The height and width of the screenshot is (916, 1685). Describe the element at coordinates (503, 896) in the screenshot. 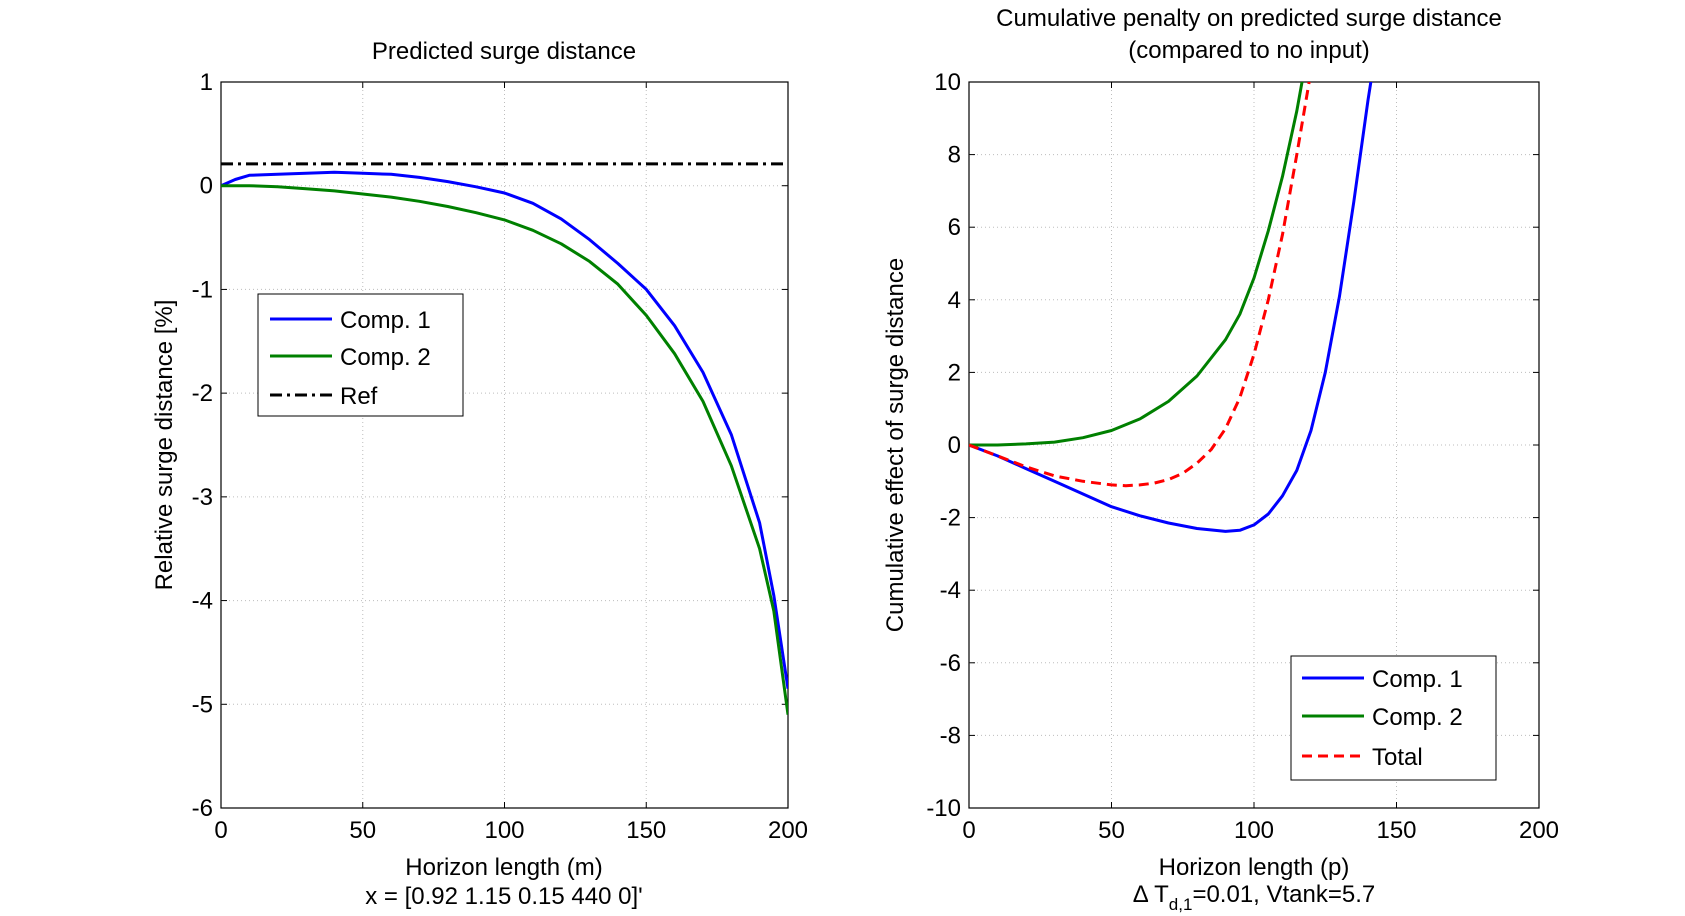

I see `left-x-axis-sublabel: x = [0.92 1.15 0.15 440 0]'` at that location.